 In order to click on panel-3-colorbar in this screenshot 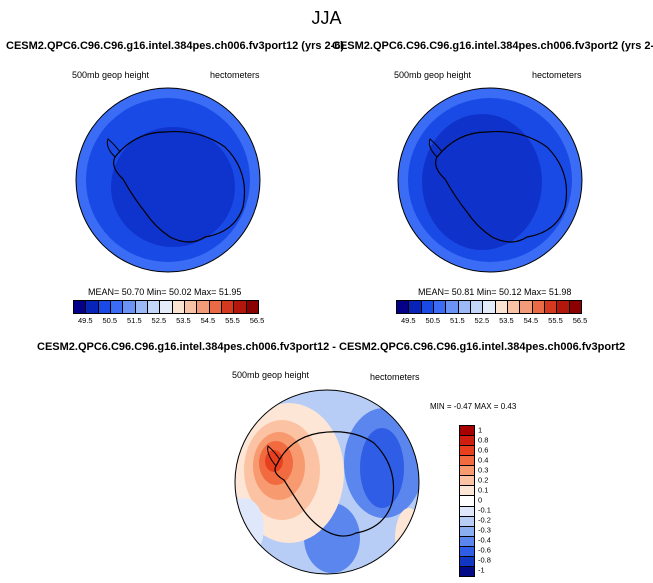, I will do `click(467, 501)`.